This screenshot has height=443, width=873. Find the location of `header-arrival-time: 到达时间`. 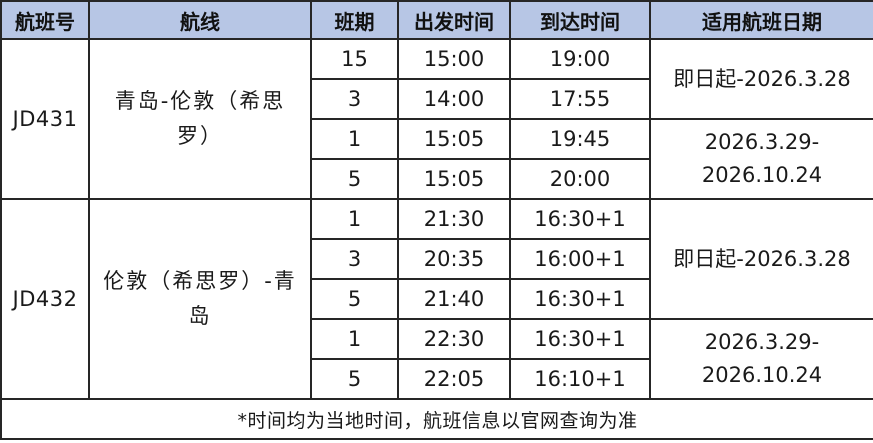

header-arrival-time: 到达时间 is located at coordinates (580, 20).